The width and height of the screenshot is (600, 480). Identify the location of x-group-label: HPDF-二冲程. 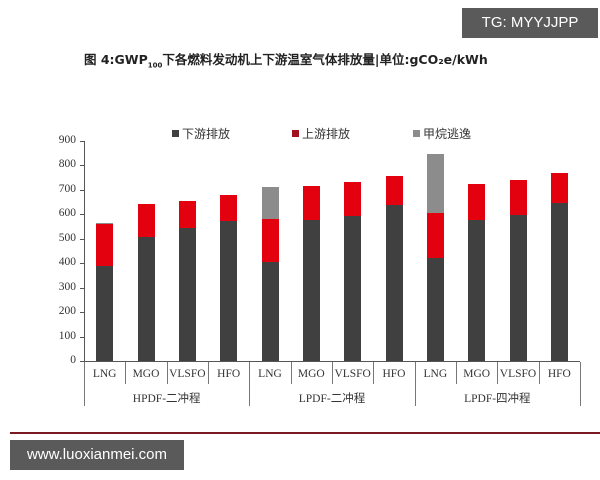
(166, 399).